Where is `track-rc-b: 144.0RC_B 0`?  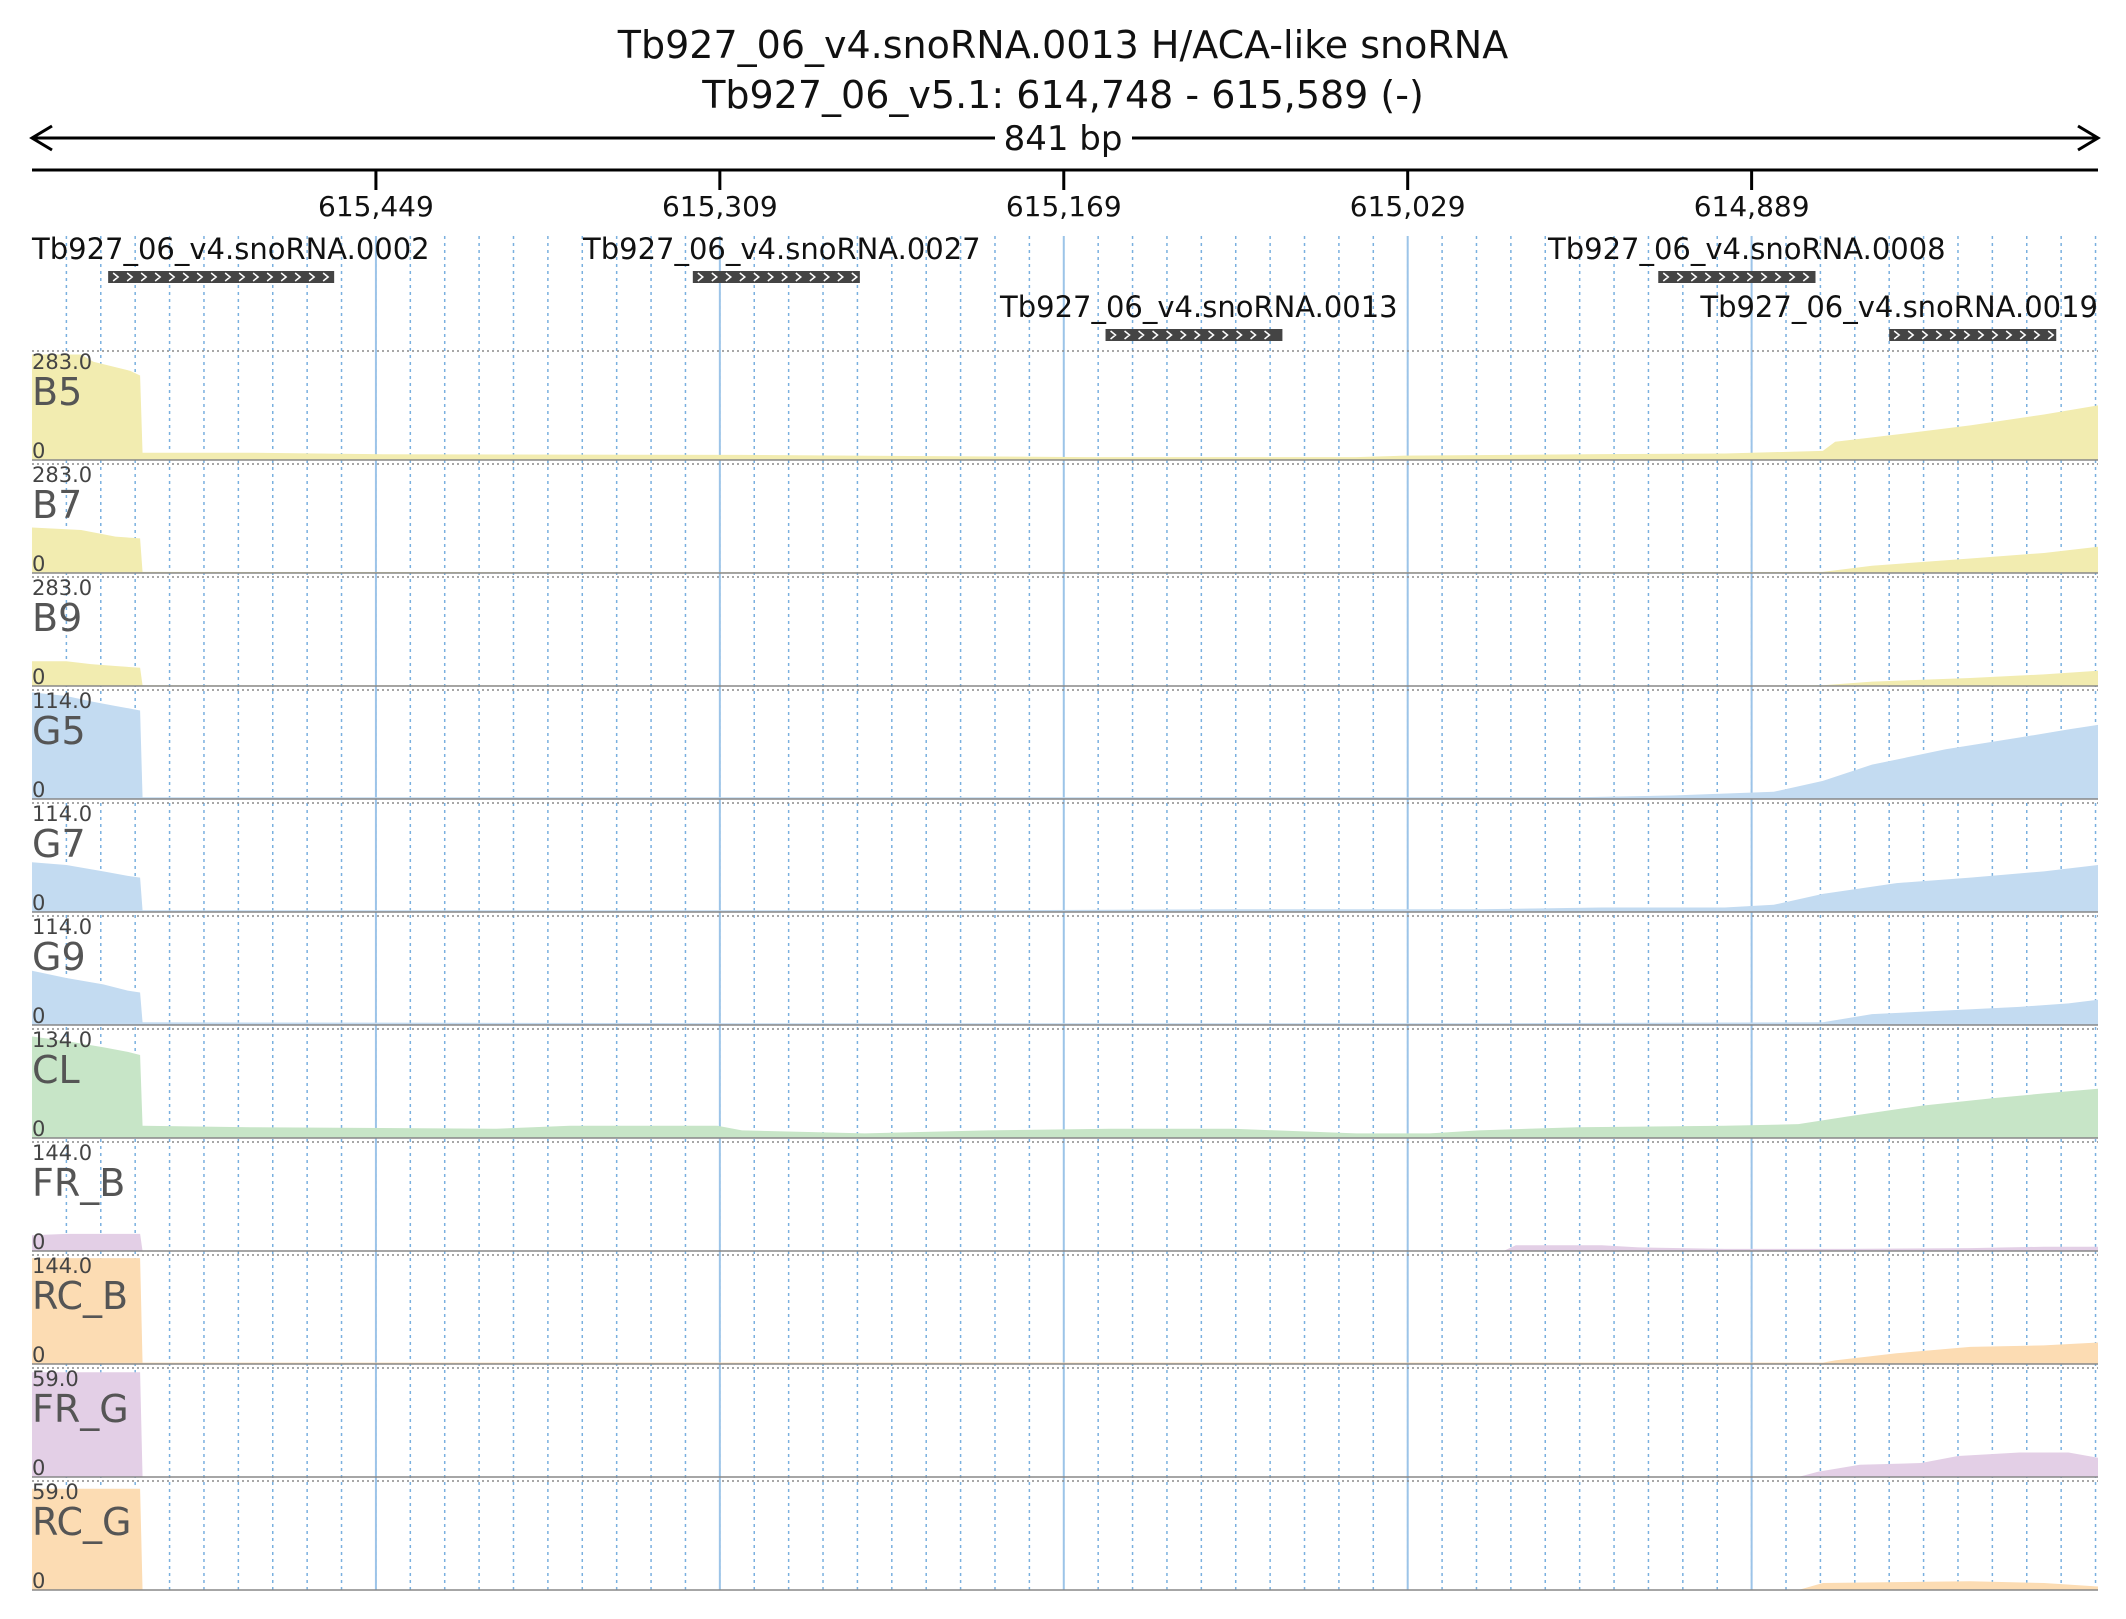
track-rc-b: 144.0RC_B 0 is located at coordinates (1065, 1310).